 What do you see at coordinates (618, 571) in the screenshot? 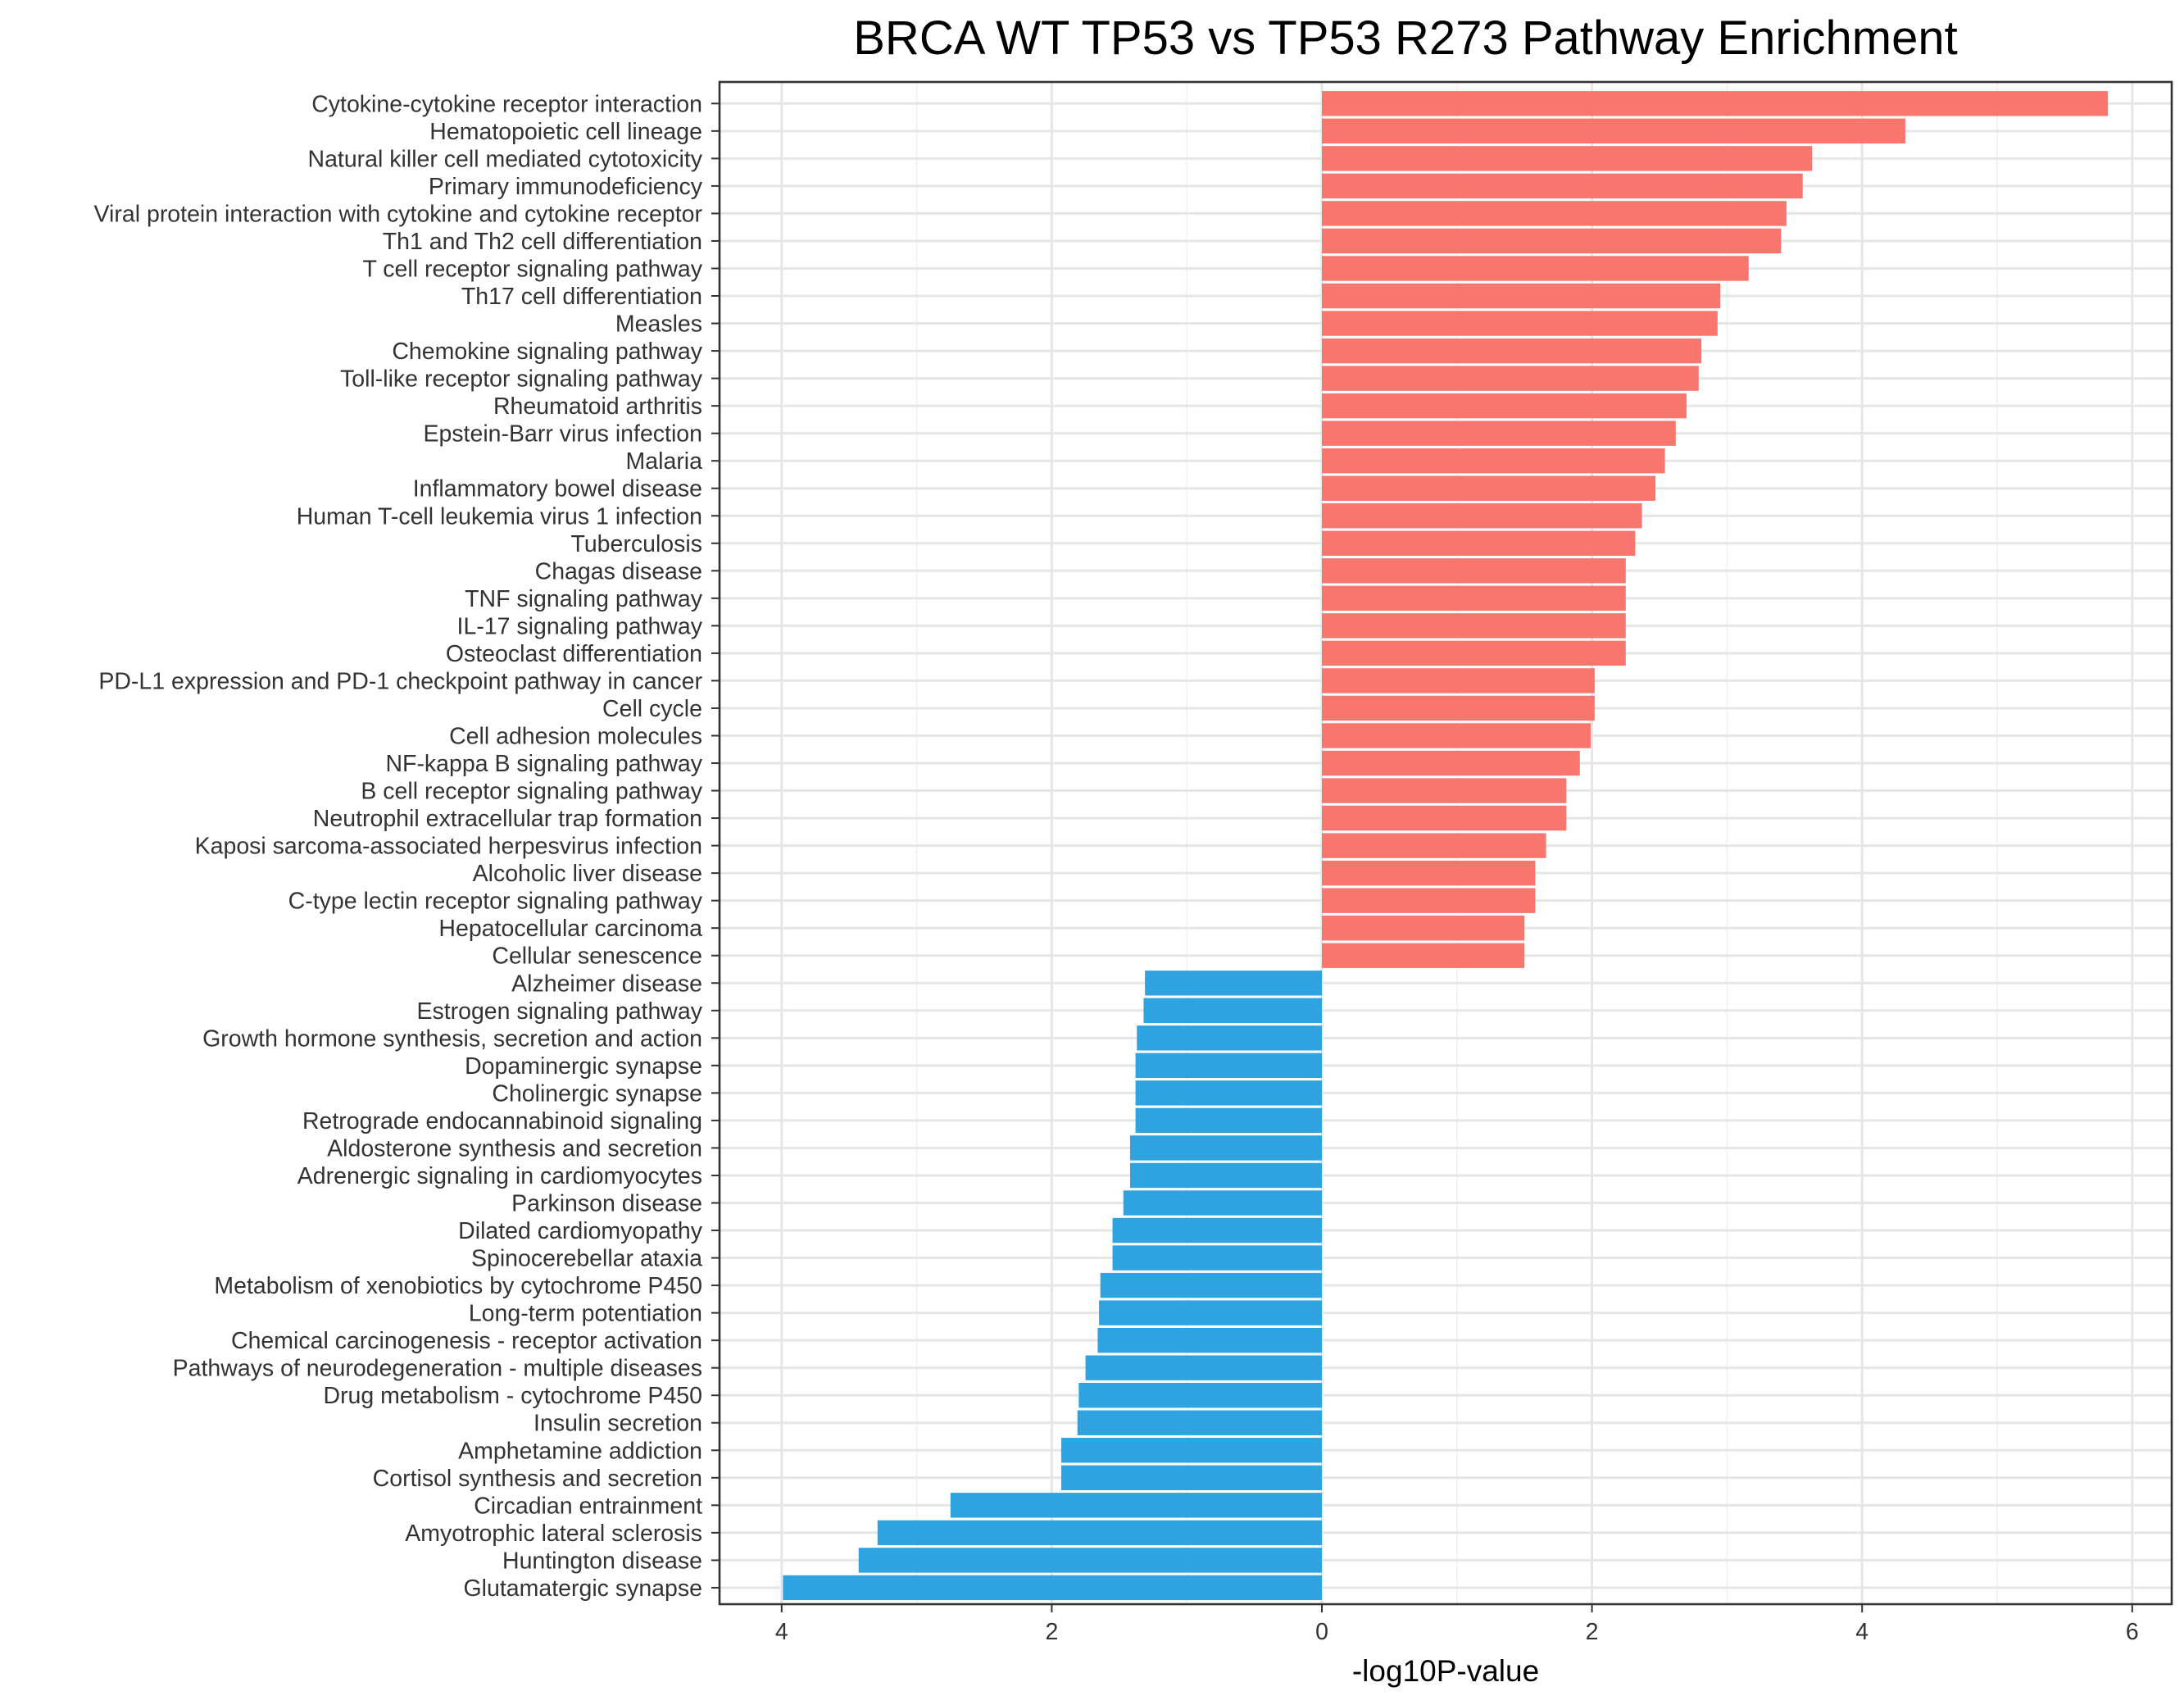
I see `category-label: Chagas disease` at bounding box center [618, 571].